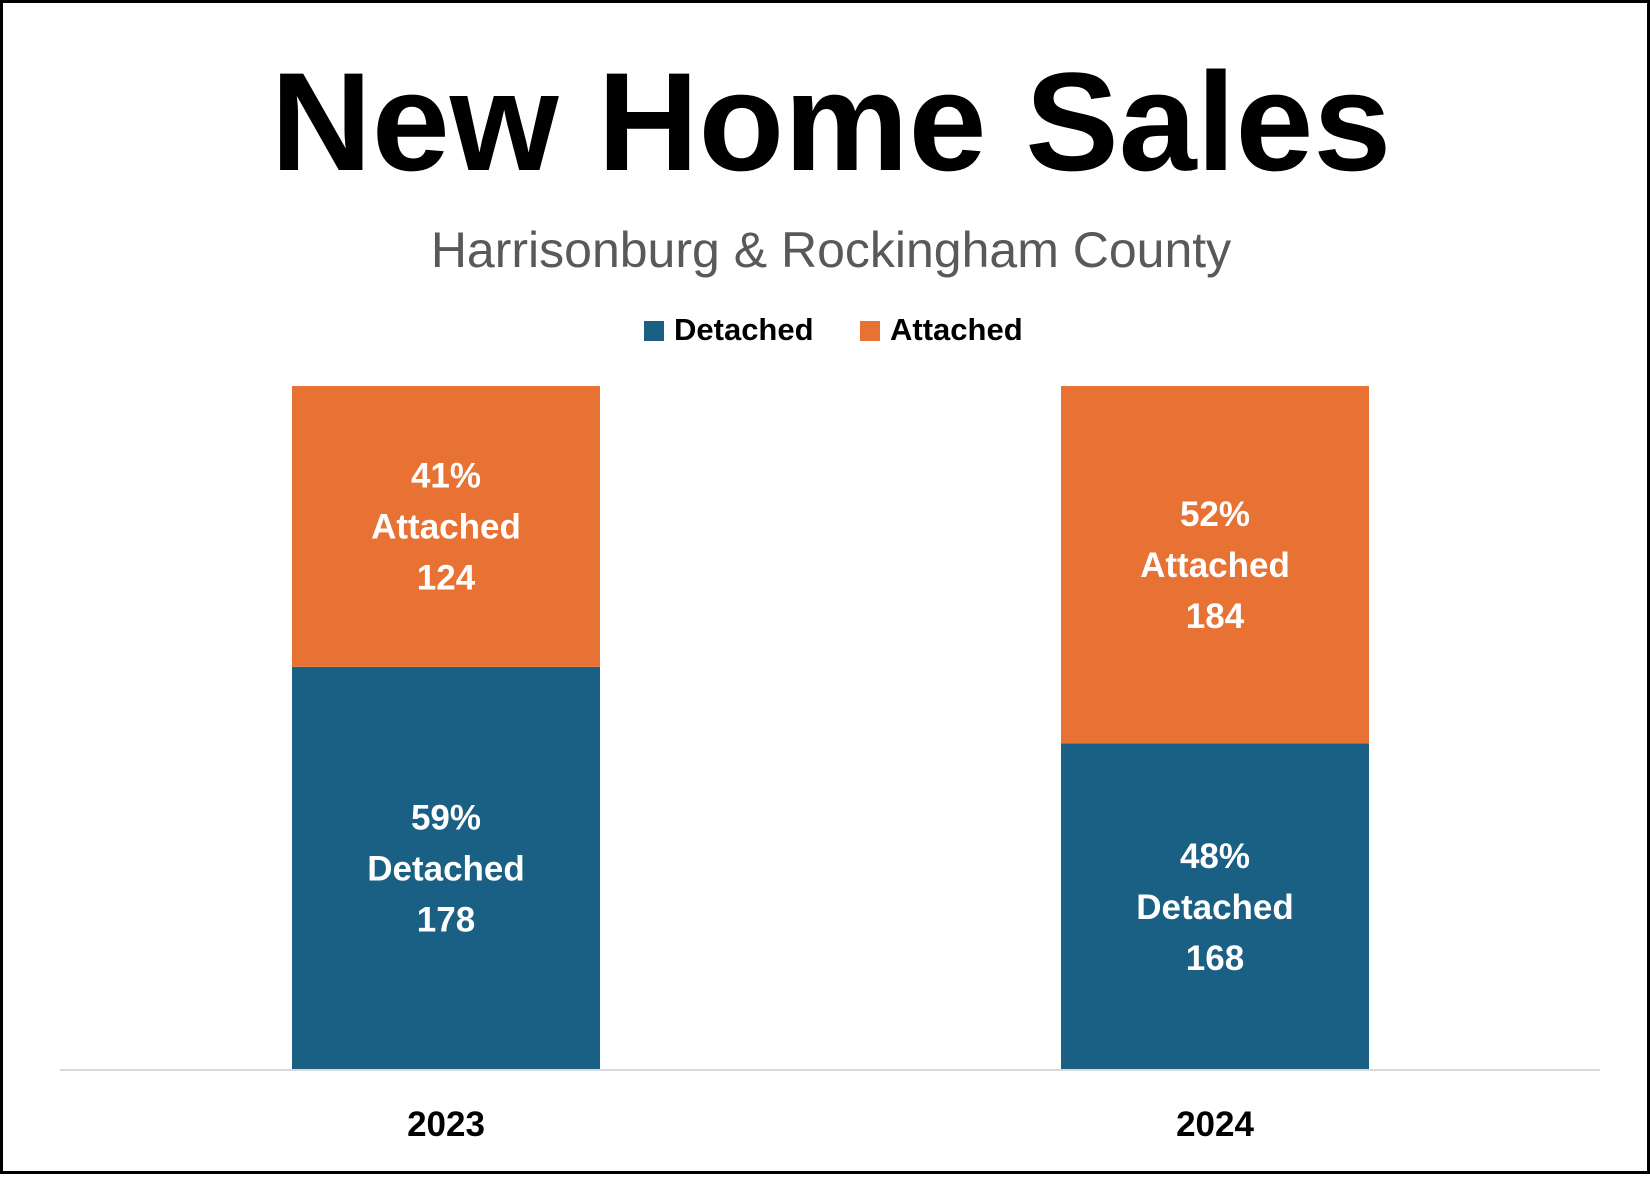  What do you see at coordinates (446, 577) in the screenshot?
I see `data-label-attached-2023-line3: 124` at bounding box center [446, 577].